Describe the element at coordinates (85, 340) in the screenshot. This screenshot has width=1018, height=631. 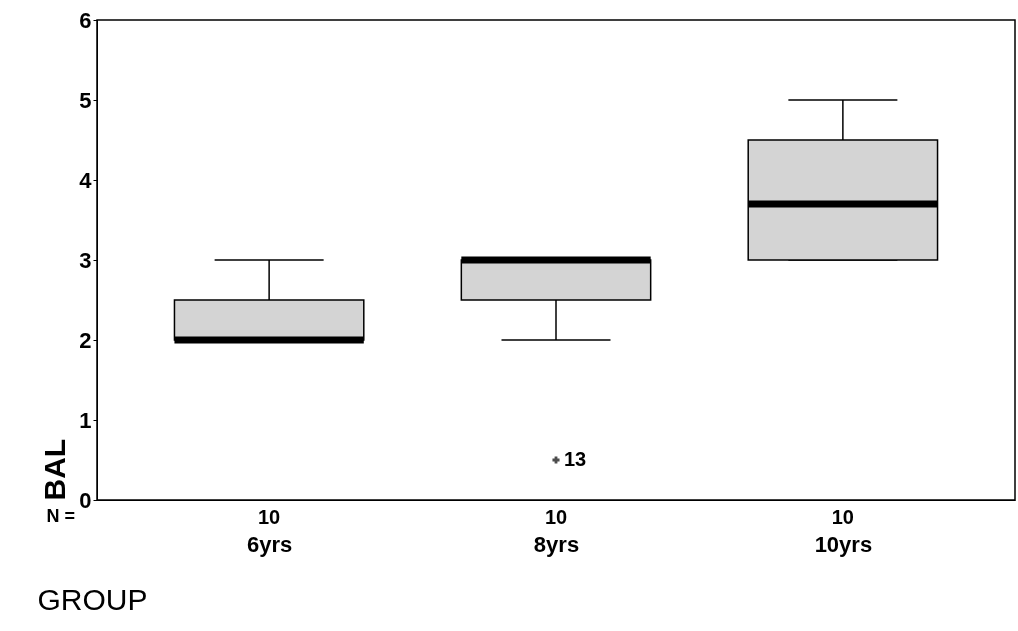
I see `y-tick-label: 2` at that location.